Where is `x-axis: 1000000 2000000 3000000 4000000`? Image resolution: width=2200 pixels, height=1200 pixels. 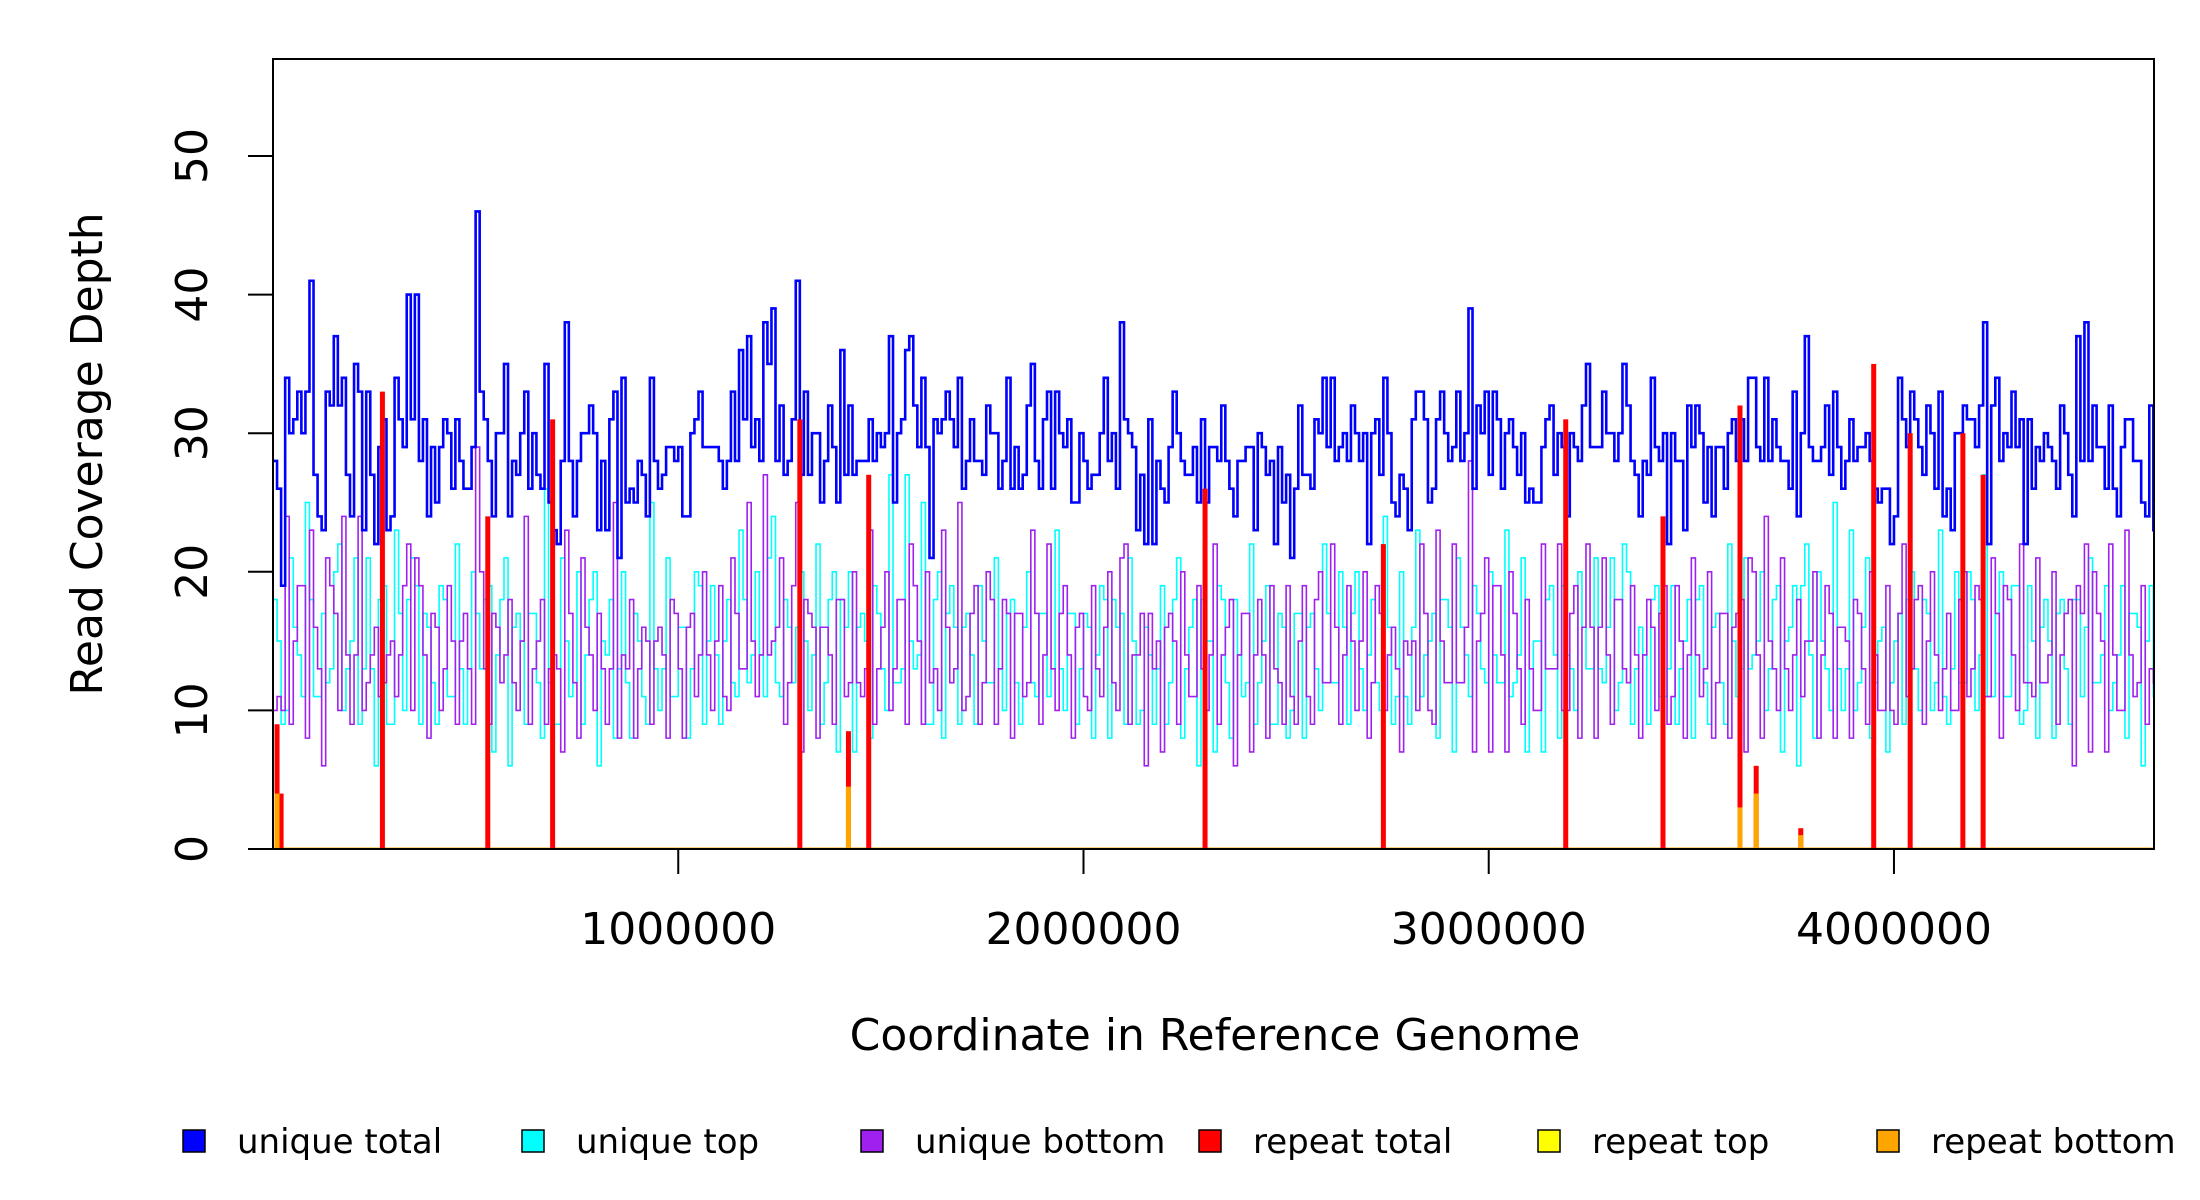 x-axis: 1000000 2000000 3000000 4000000 is located at coordinates (1286, 901).